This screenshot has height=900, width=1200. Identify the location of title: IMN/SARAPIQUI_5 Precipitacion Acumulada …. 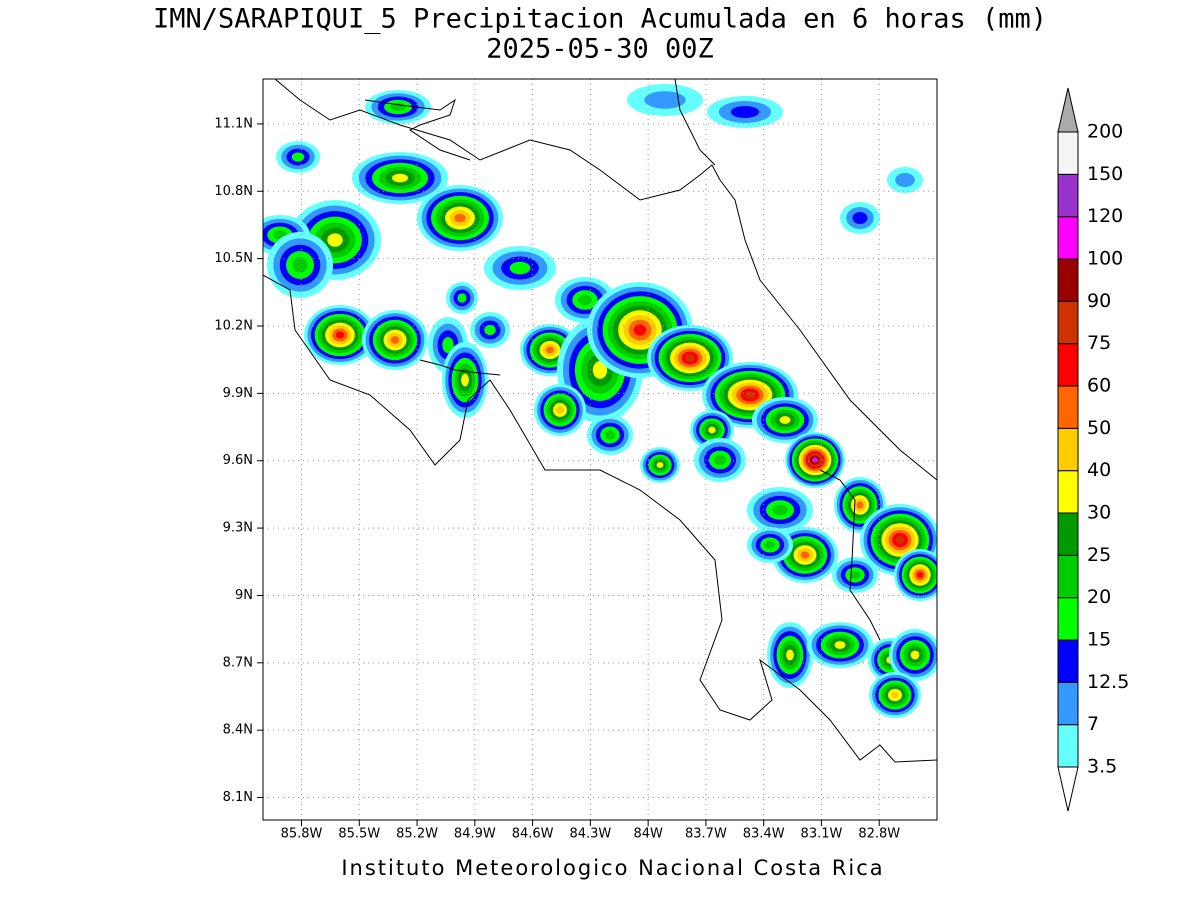
(600, 19).